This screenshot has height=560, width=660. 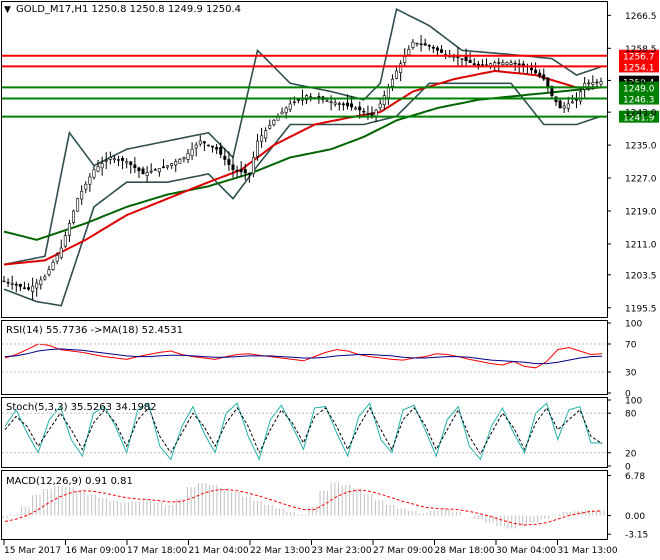 What do you see at coordinates (303, 505) in the screenshot?
I see `macd-plot` at bounding box center [303, 505].